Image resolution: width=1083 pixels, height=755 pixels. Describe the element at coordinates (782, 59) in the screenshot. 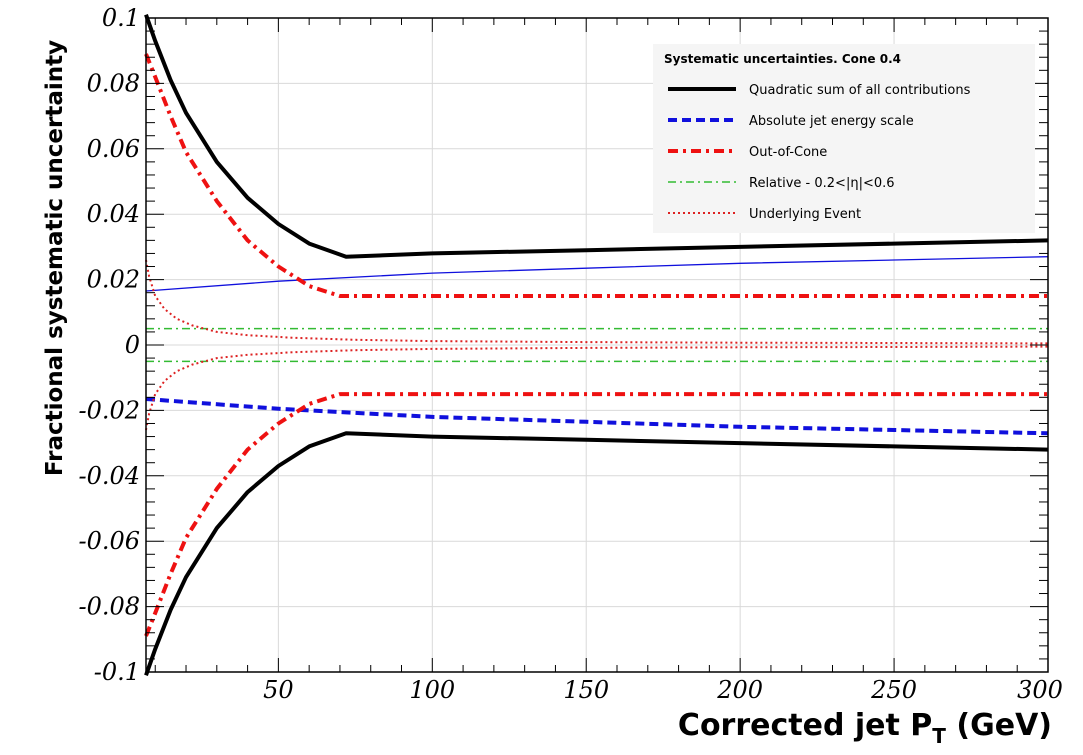

I see `legend-title: Systematic uncertainties. Cone 0.4` at that location.